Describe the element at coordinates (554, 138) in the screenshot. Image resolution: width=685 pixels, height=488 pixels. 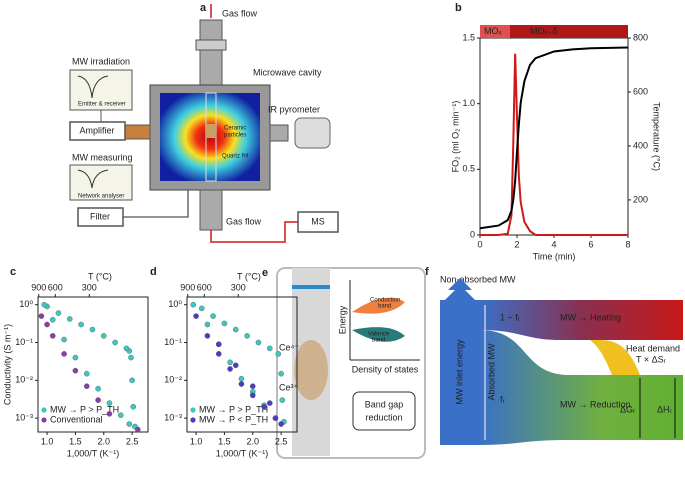
I see `series-line` at that location.